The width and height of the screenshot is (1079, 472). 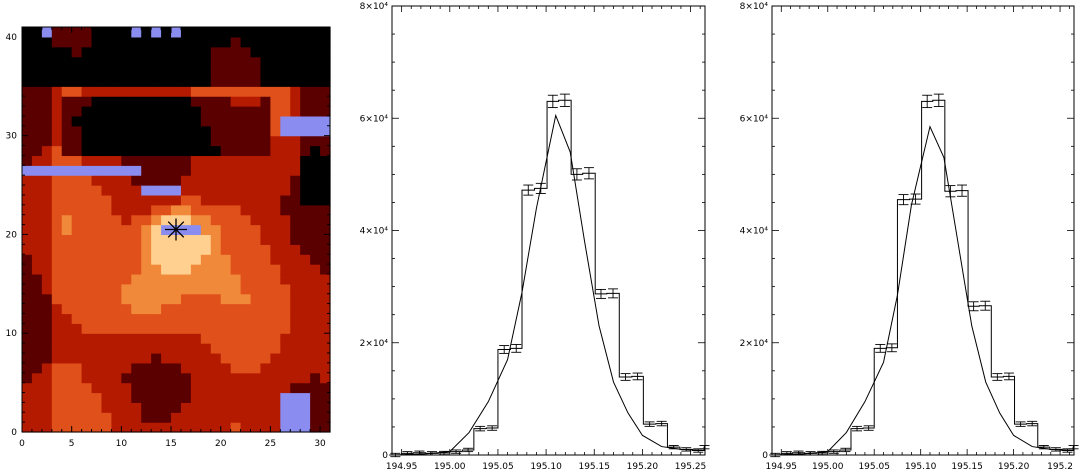 What do you see at coordinates (12, 334) in the screenshot?
I see `y-tick-label: 10` at bounding box center [12, 334].